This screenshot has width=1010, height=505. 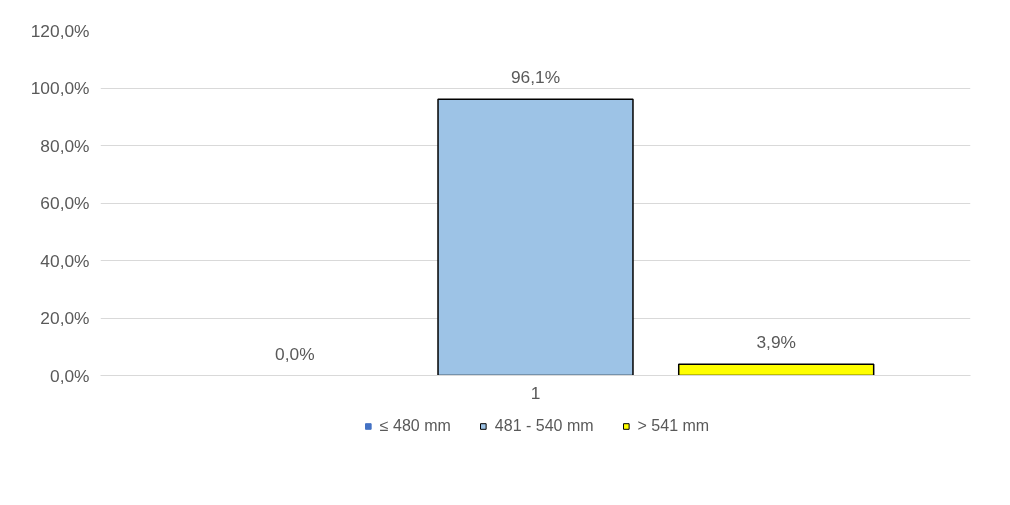 I want to click on y-tick-label: 80,0%, so click(x=65, y=145).